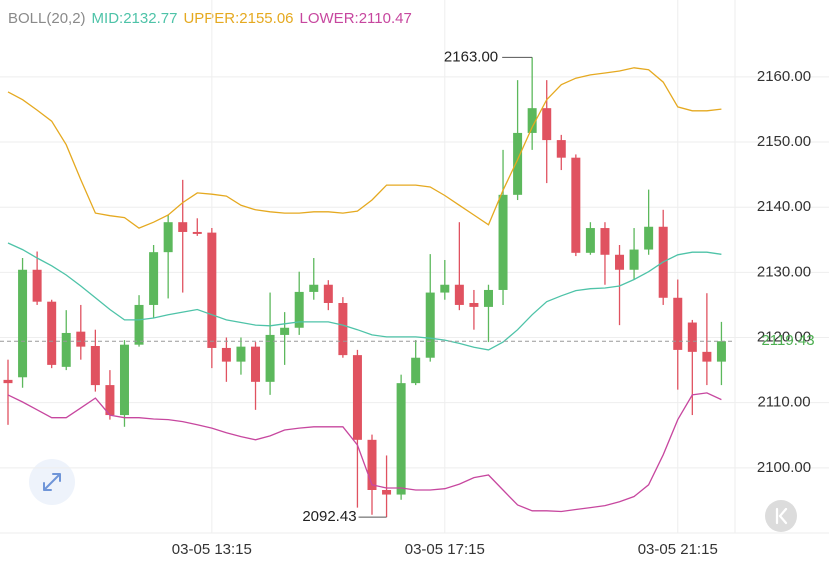 The height and width of the screenshot is (568, 829). Describe the element at coordinates (356, 18) in the screenshot. I see `legend-entry: LOWER:2110.47` at that location.